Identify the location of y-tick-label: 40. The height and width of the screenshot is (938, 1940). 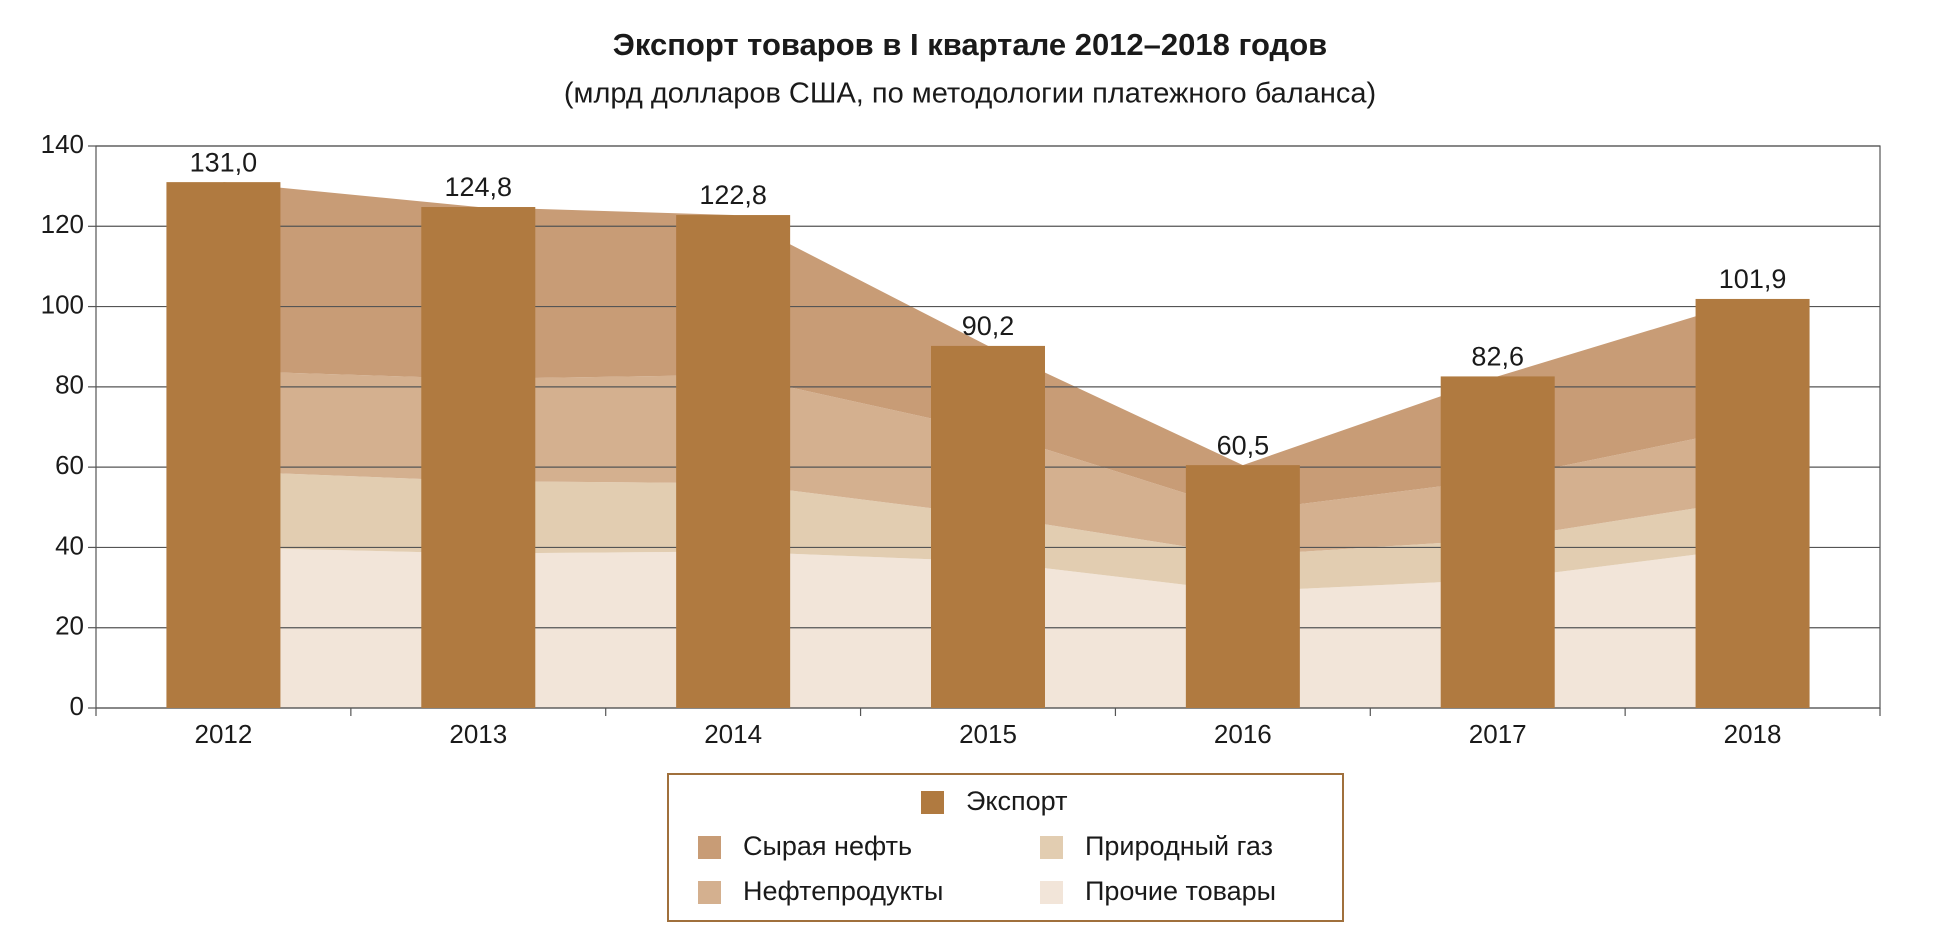
(69, 545).